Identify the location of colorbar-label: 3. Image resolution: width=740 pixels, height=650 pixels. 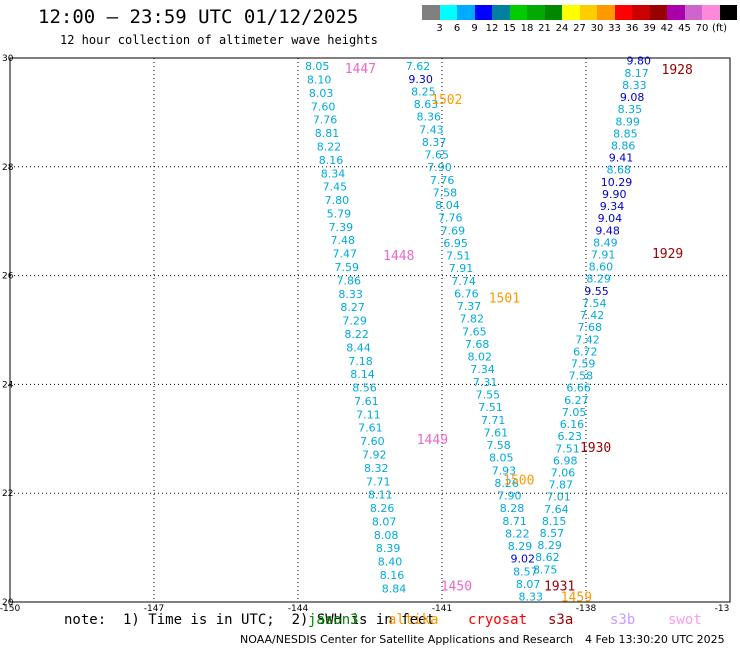
(439, 28).